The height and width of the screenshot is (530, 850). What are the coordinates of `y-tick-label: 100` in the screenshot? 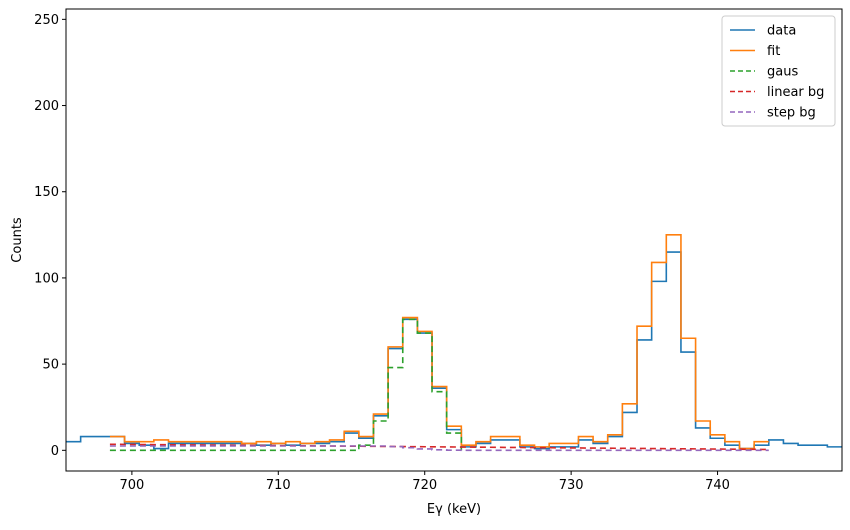 It's located at (46, 278).